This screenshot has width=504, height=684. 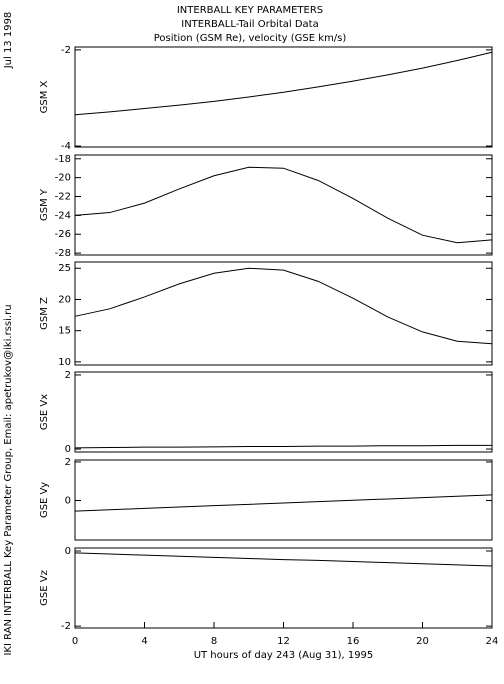 What do you see at coordinates (44, 412) in the screenshot?
I see `y-axis-label: GSE Vx` at bounding box center [44, 412].